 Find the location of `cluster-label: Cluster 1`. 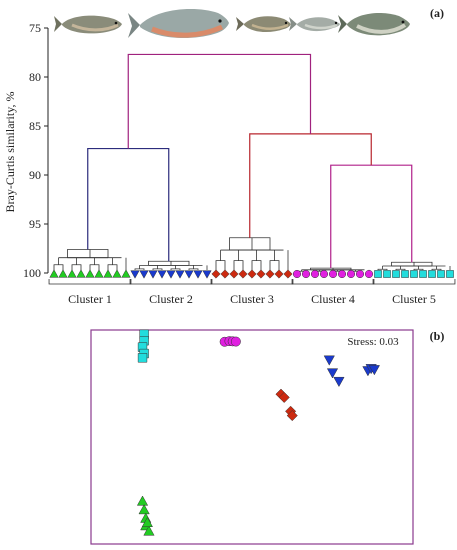

cluster-label: Cluster 1 is located at coordinates (90, 299).